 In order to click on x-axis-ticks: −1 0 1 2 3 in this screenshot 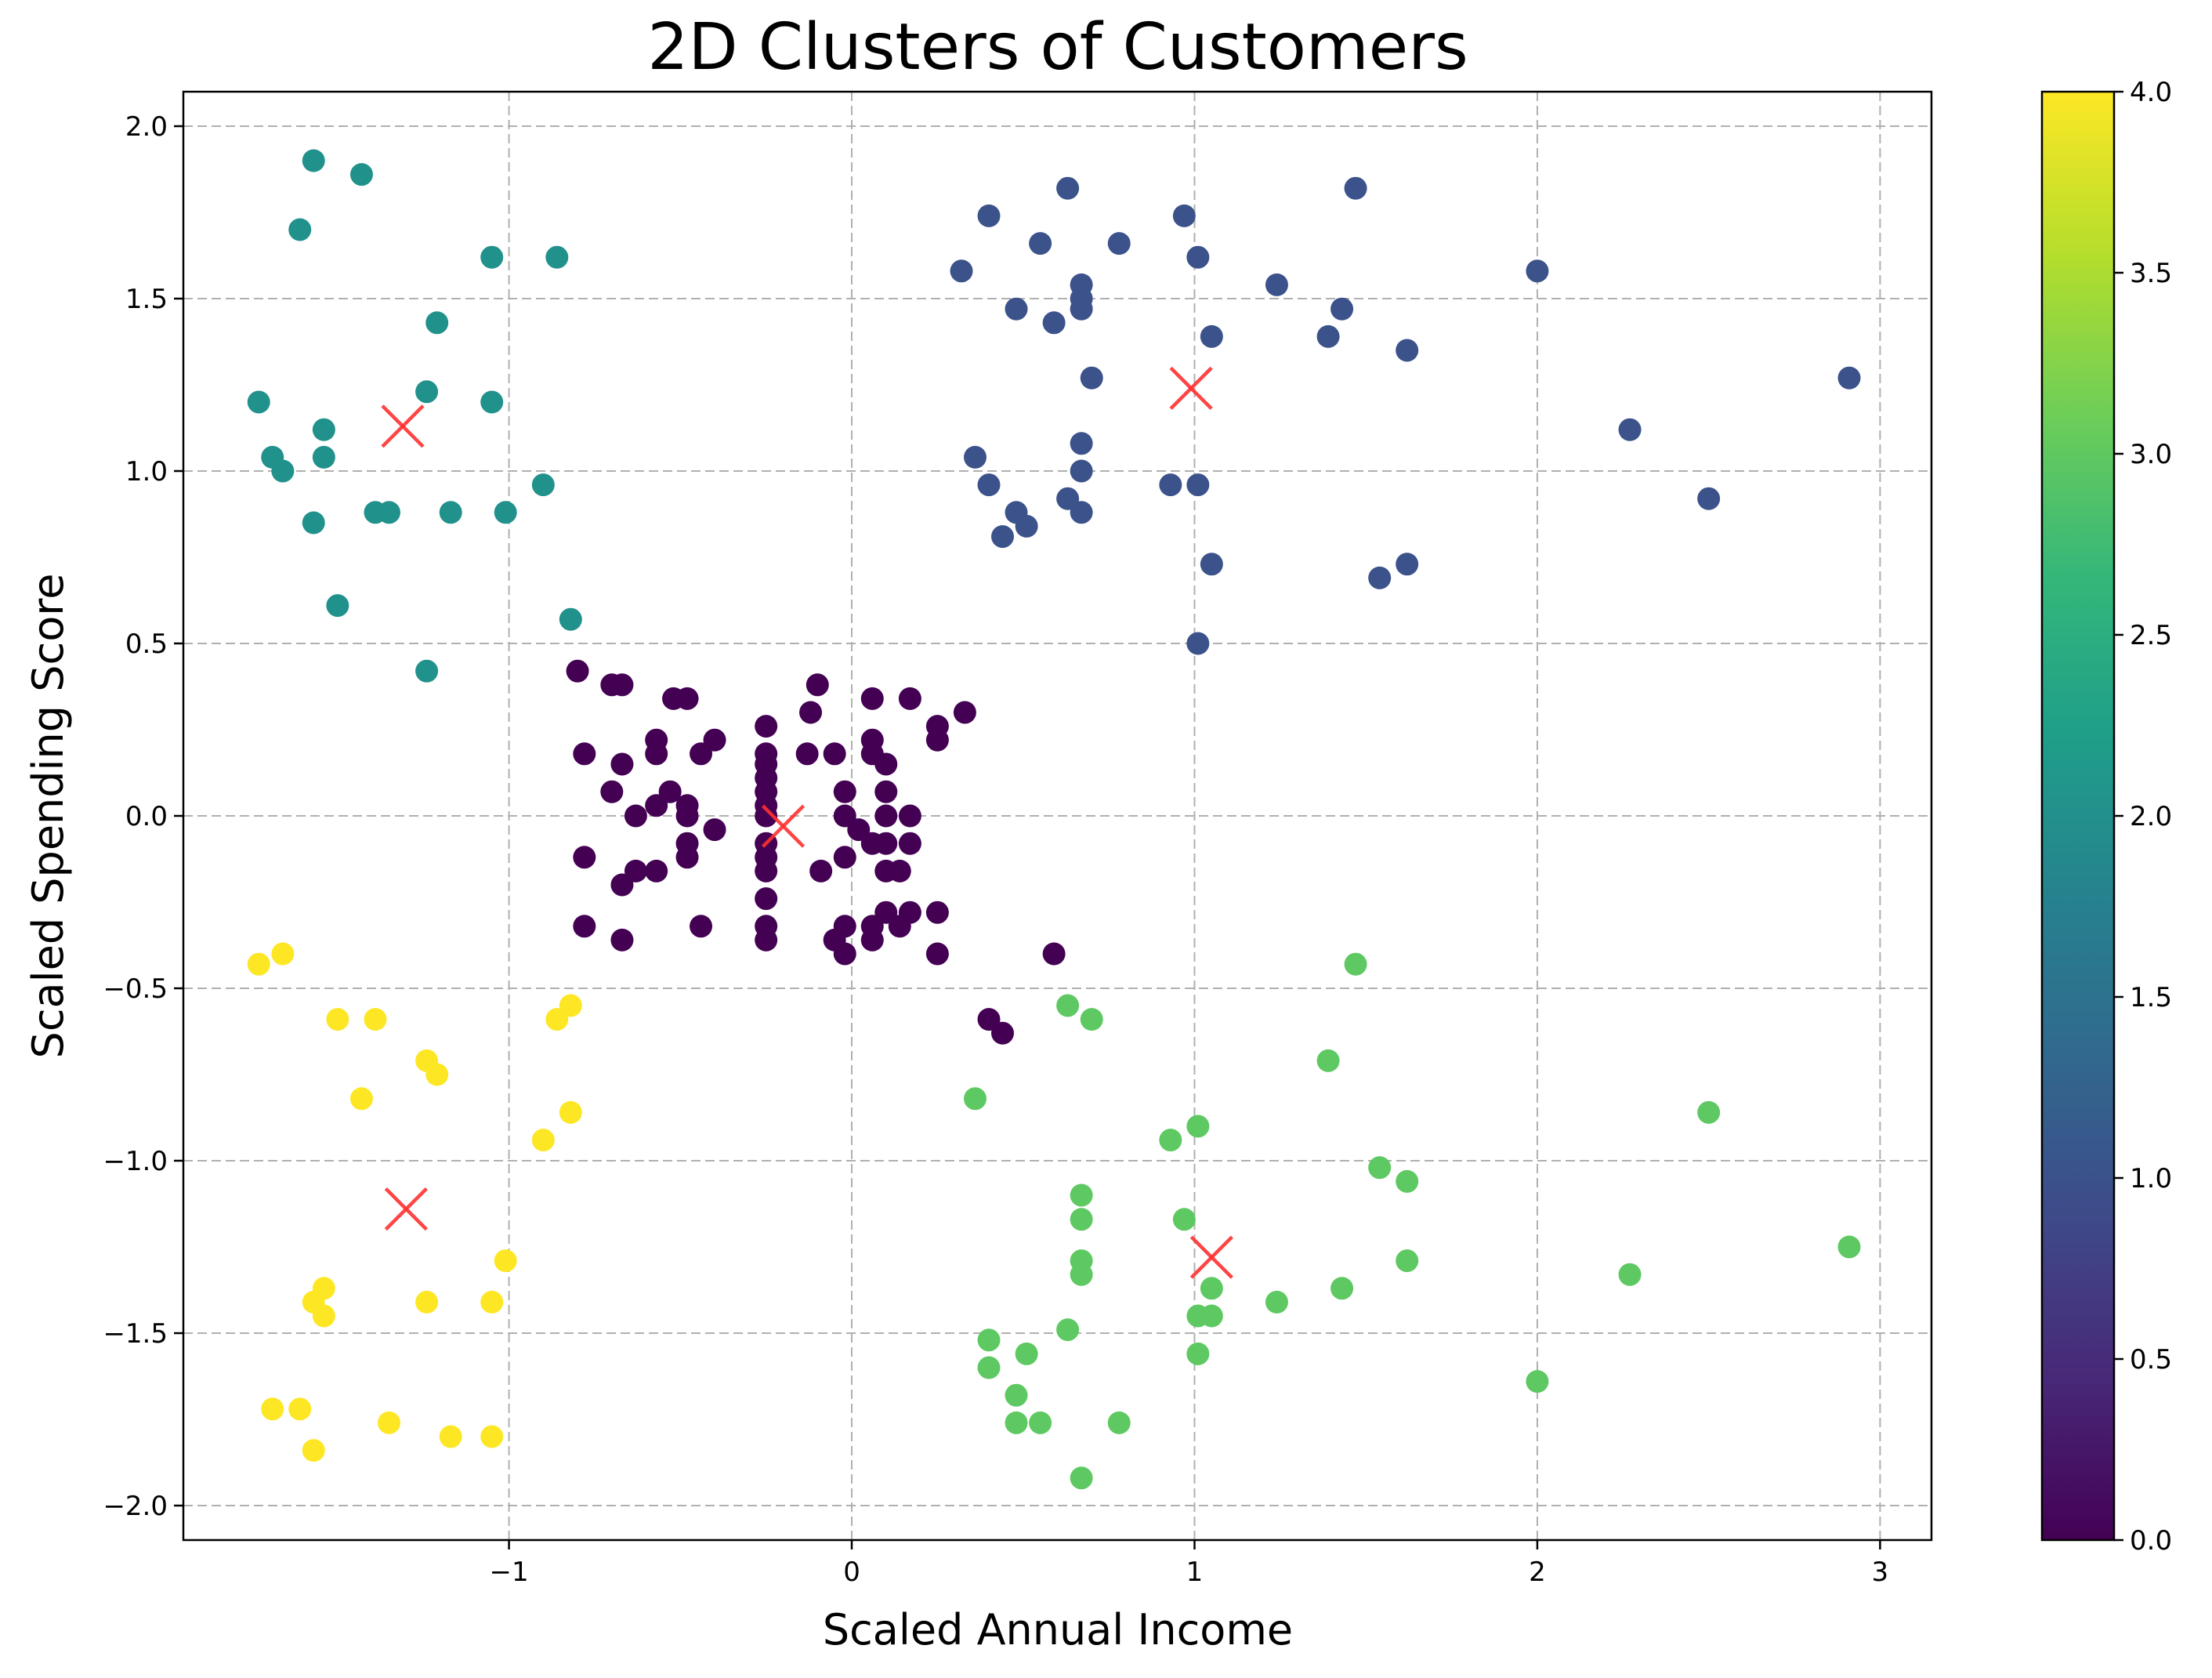, I will do `click(1189, 1564)`.